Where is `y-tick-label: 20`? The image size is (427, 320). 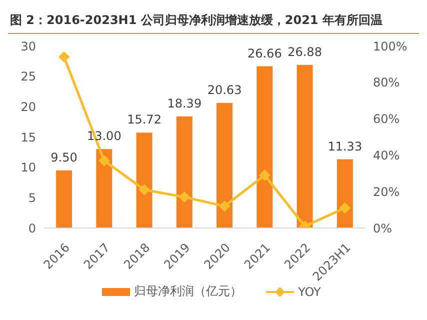
y-tick-label: 20 is located at coordinates (28, 107).